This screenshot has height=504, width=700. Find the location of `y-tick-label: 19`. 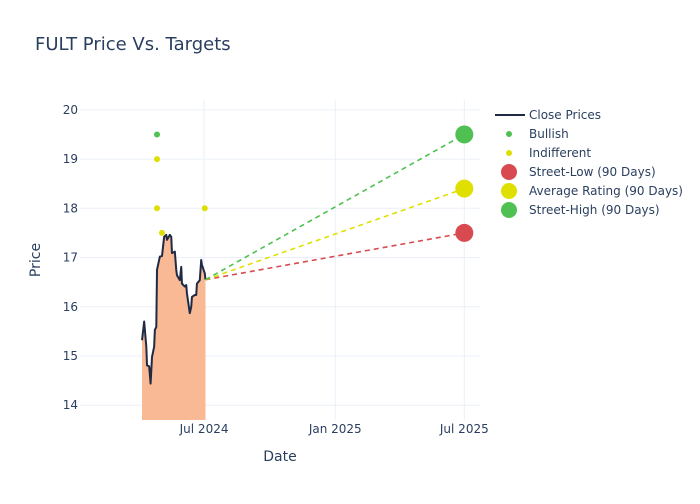

y-tick-label: 19 is located at coordinates (70, 159).